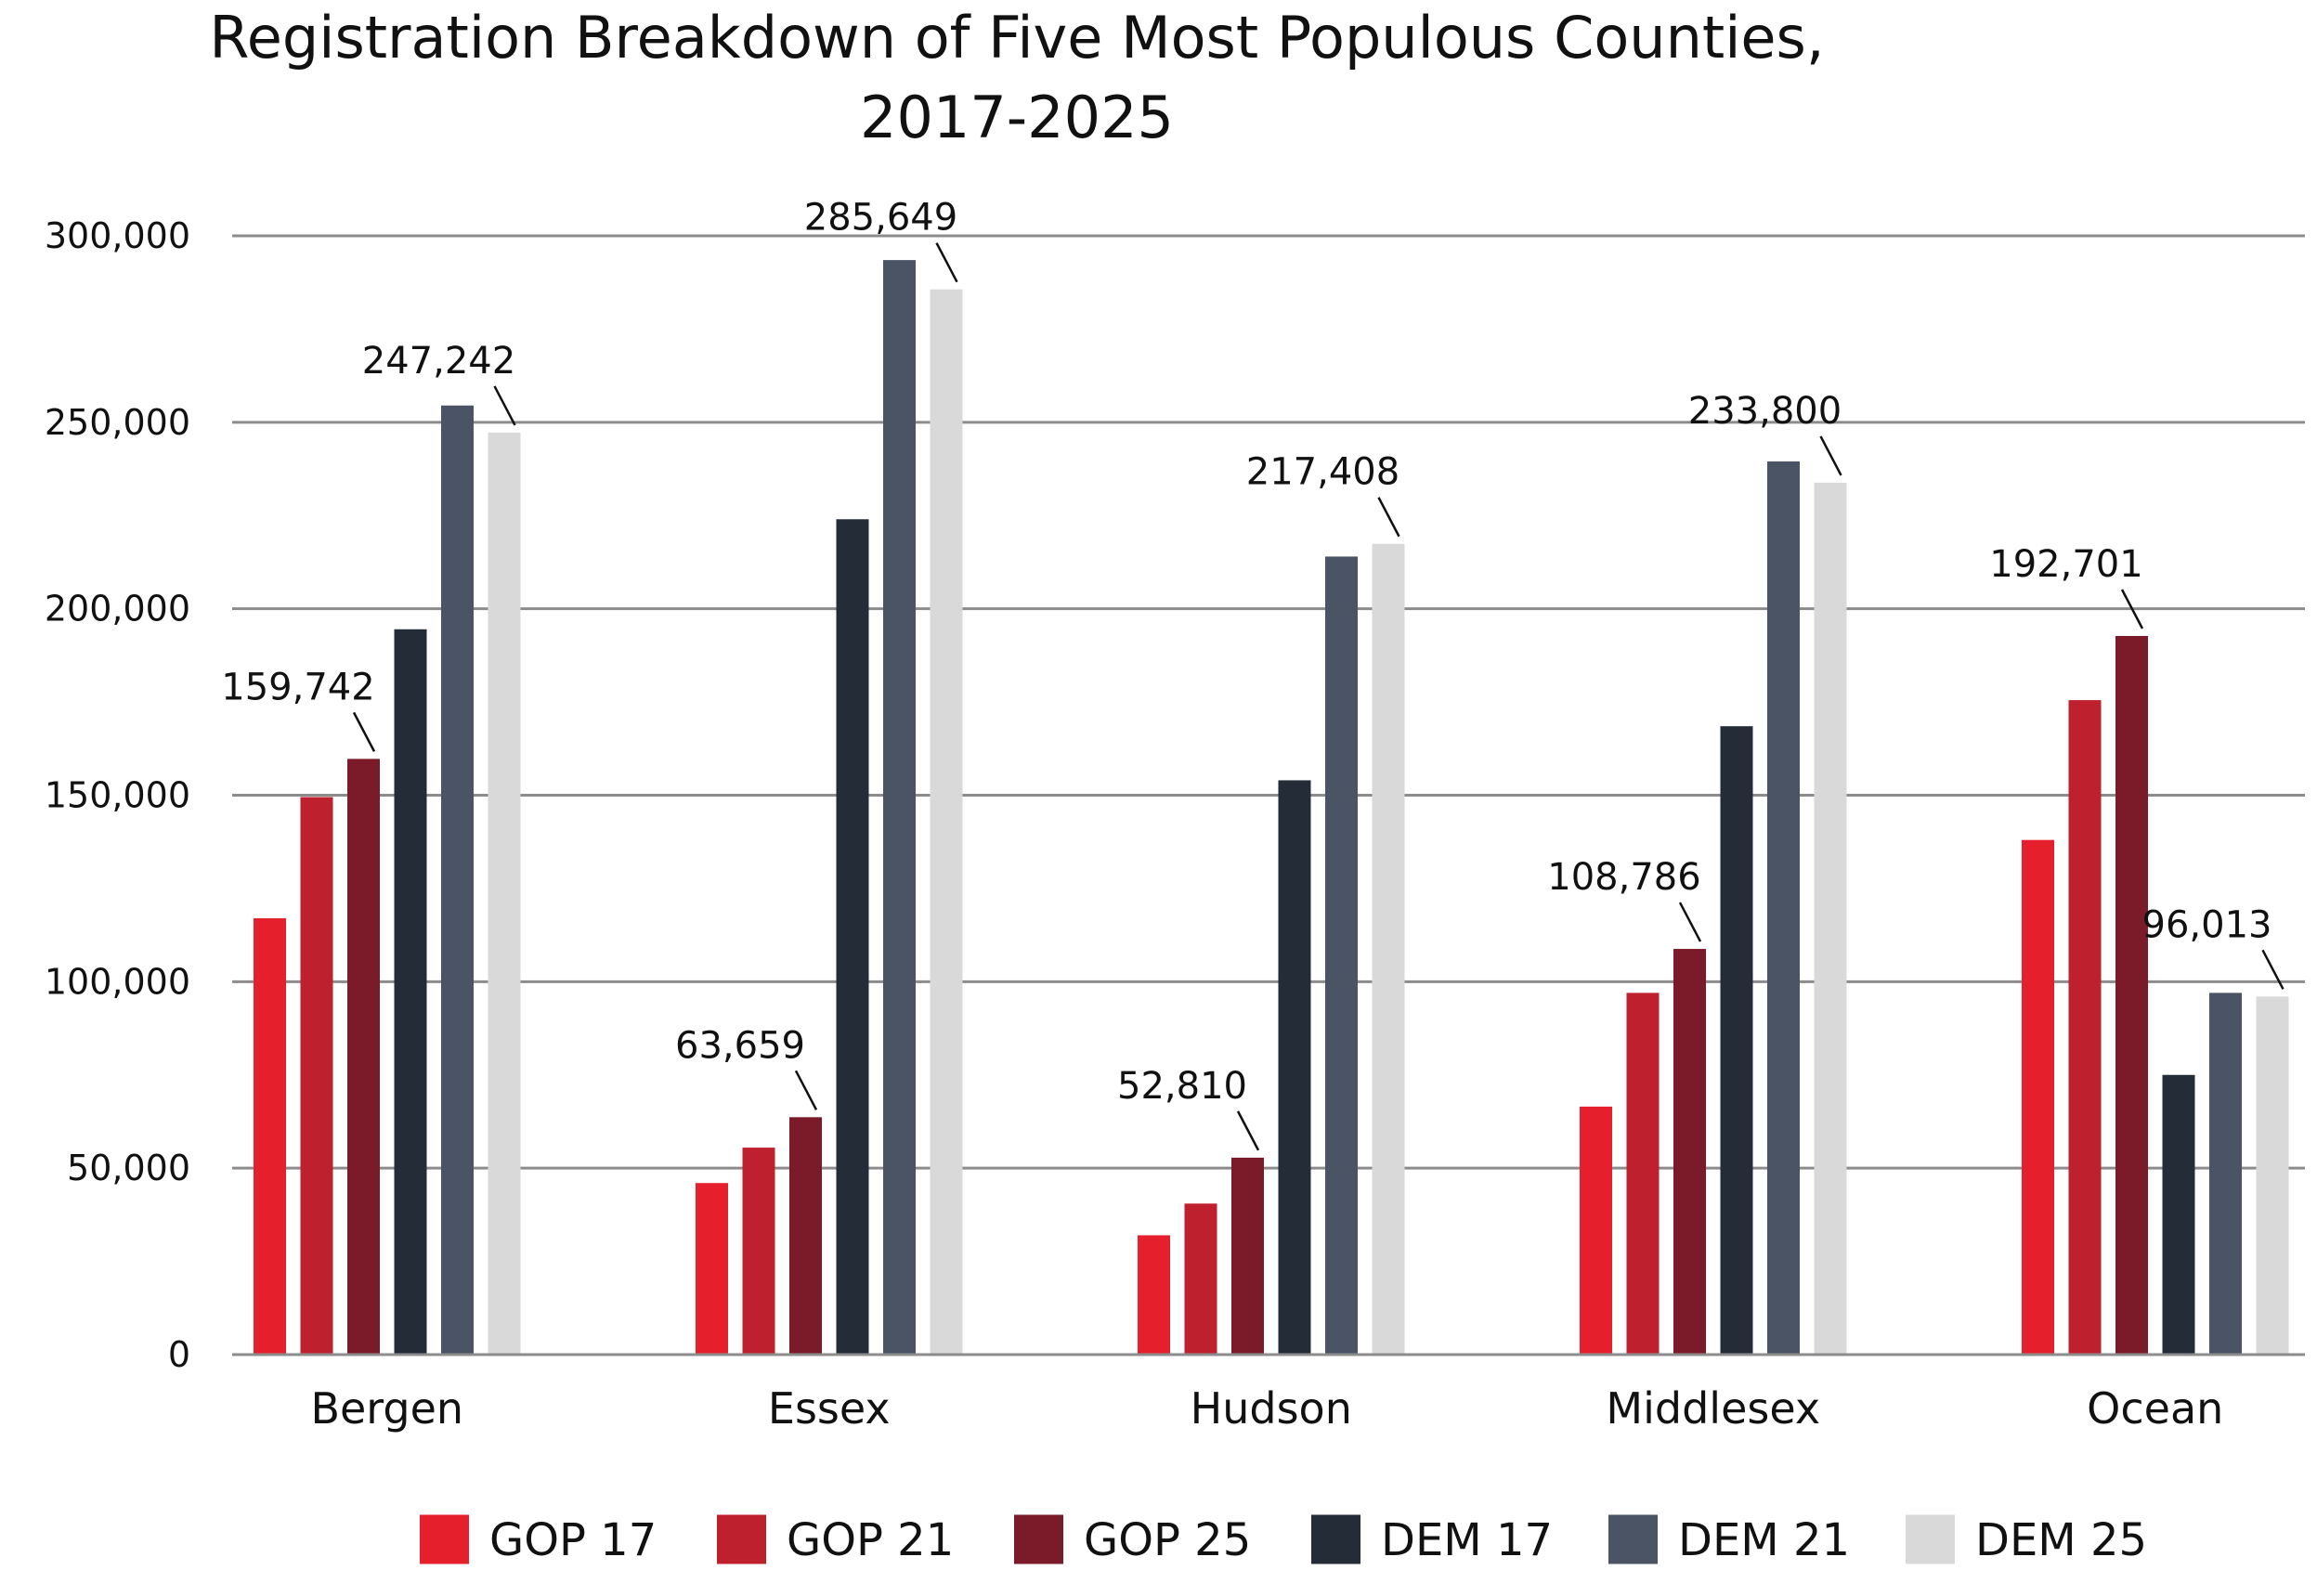 Image resolution: width=2317 pixels, height=1596 pixels. What do you see at coordinates (1713, 1409) in the screenshot?
I see `x-category-label: Middlesex` at bounding box center [1713, 1409].